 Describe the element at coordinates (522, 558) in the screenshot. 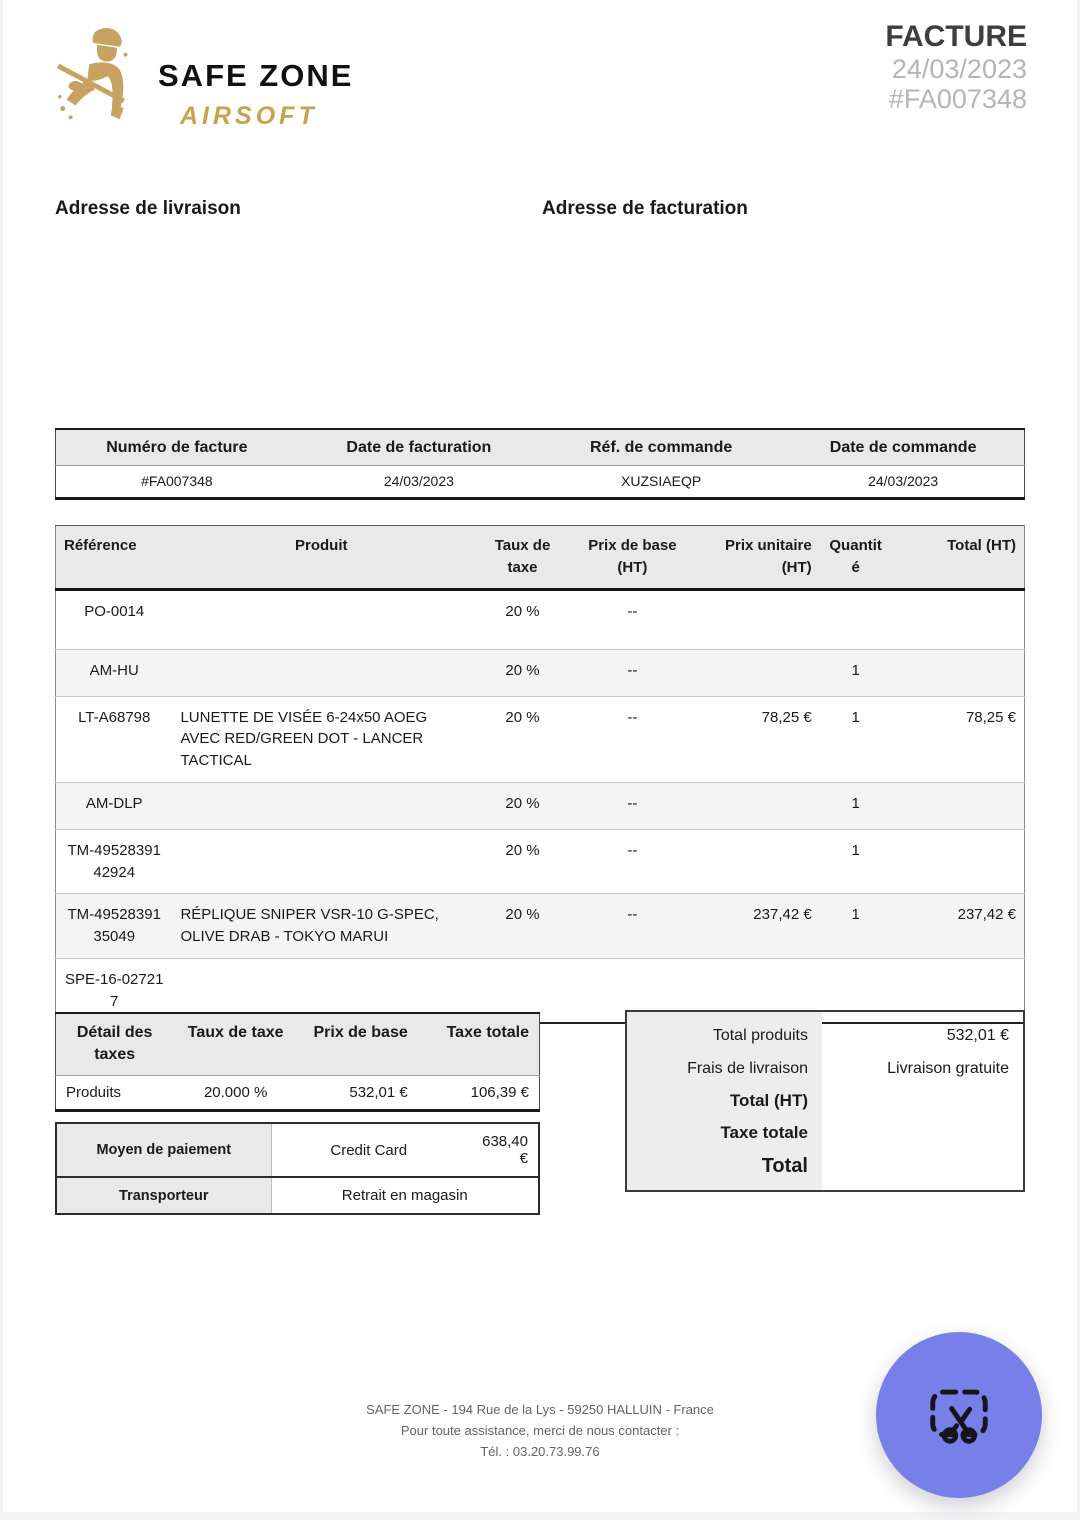

I see `items-header-tax-rate: Taux de taxe` at that location.